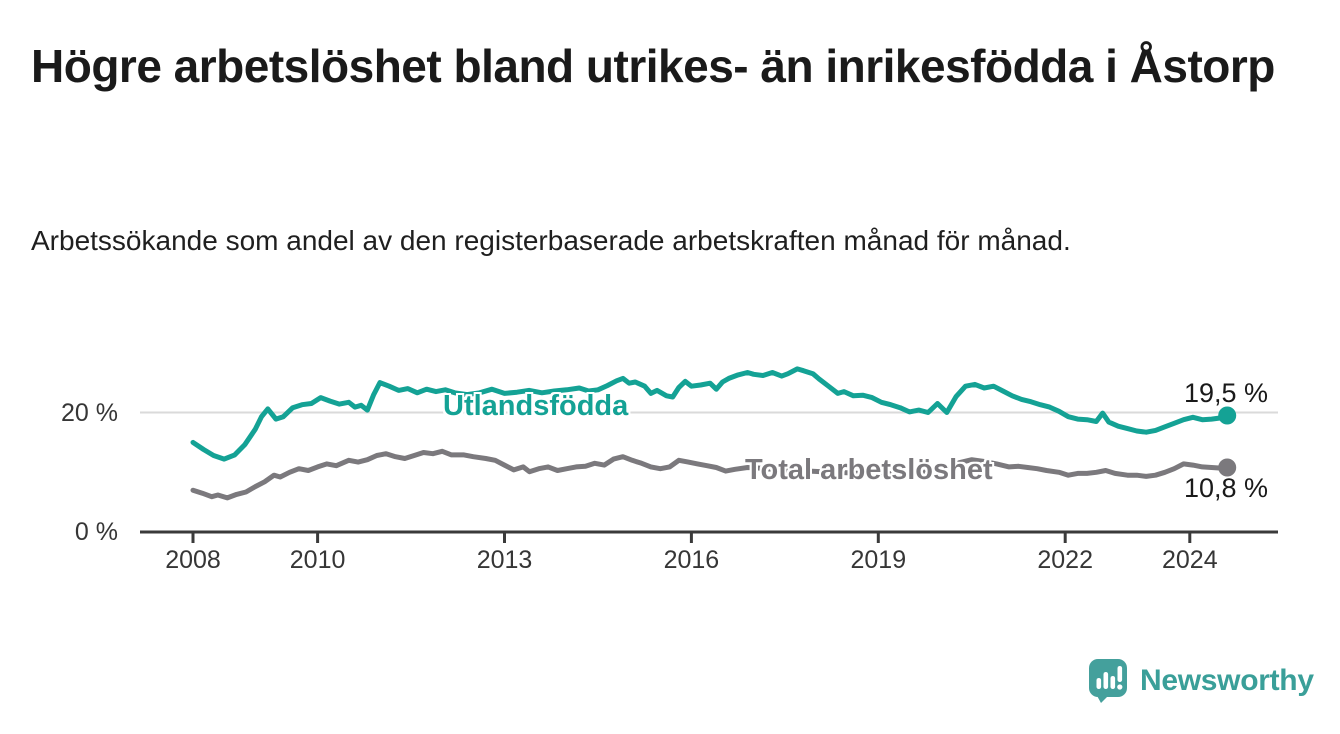 This screenshot has height=734, width=1340. What do you see at coordinates (317, 560) in the screenshot?
I see `x-tick-label-2010: 2010` at bounding box center [317, 560].